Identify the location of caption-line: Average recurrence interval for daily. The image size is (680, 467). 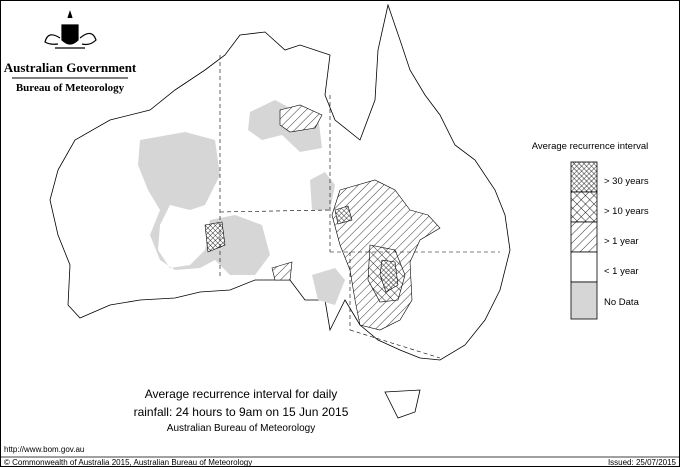
(241, 394).